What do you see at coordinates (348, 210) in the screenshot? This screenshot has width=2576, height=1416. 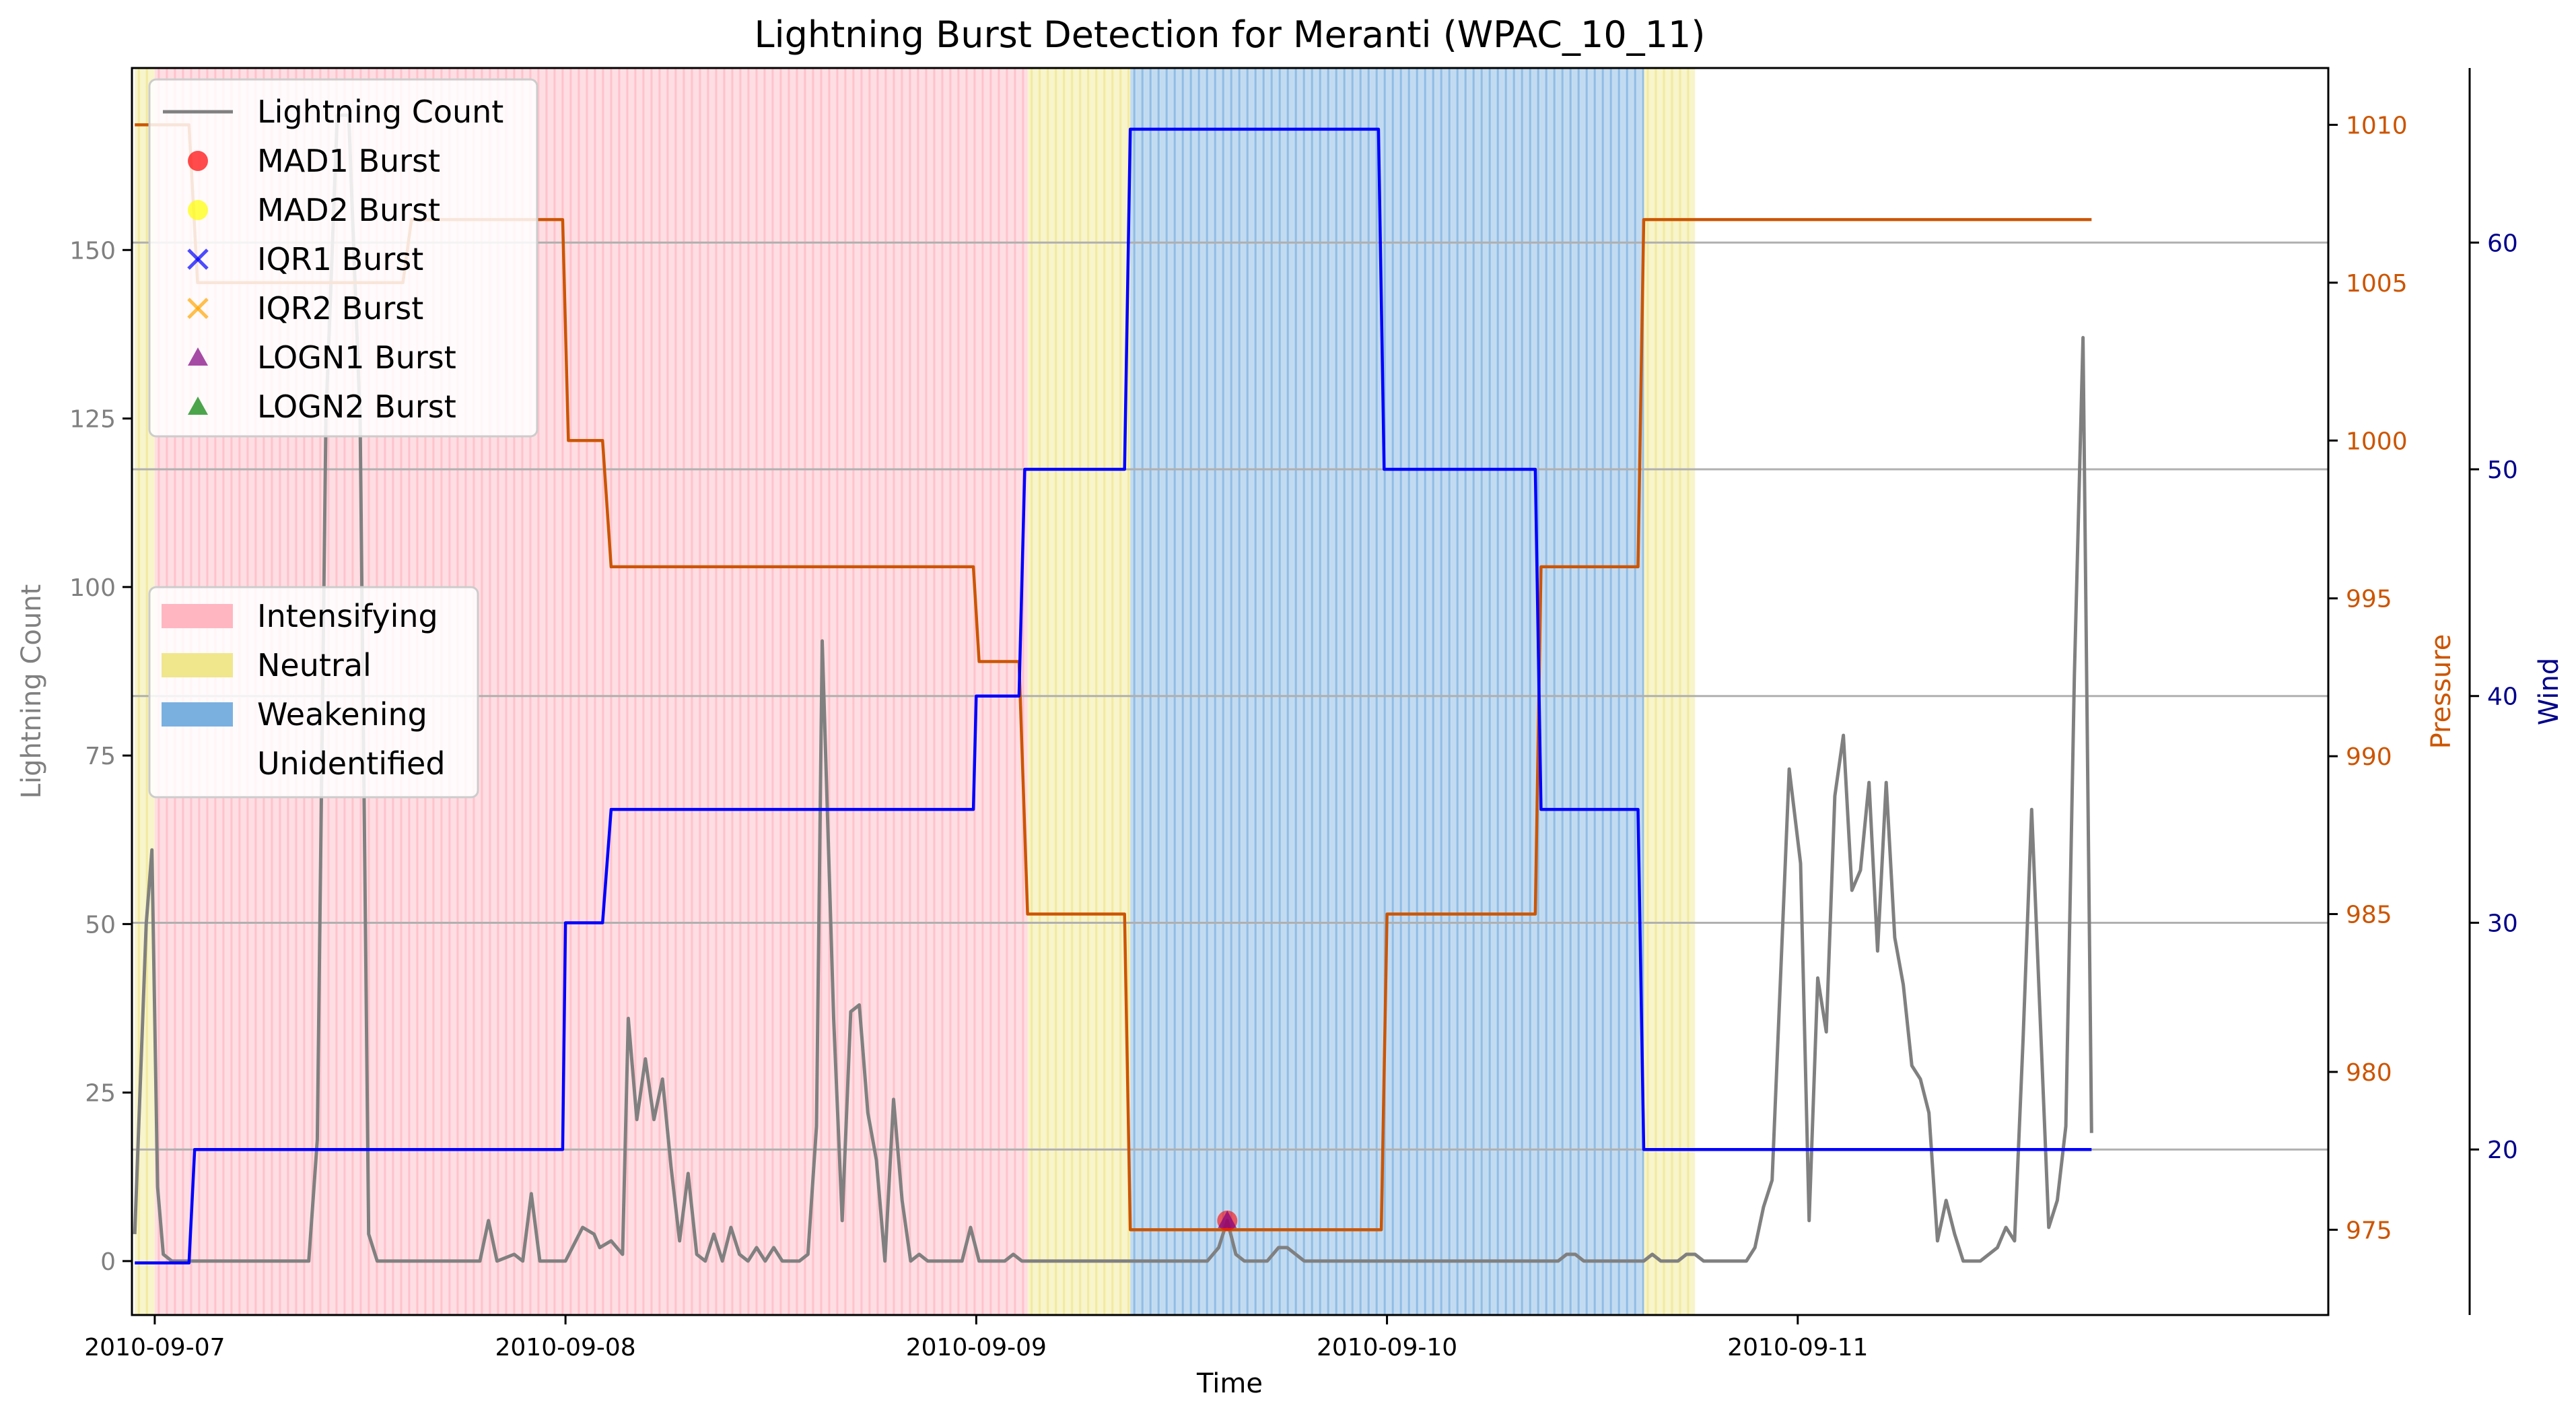 I see `legend-label: MAD2 Burst` at bounding box center [348, 210].